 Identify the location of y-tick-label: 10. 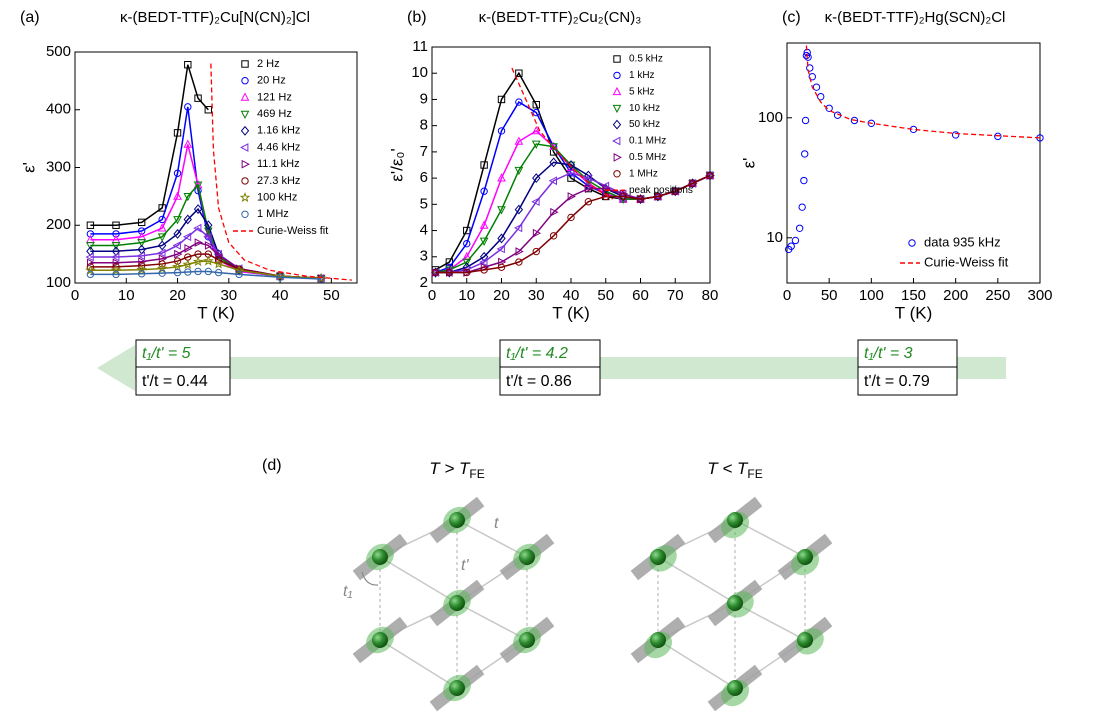
(419, 72).